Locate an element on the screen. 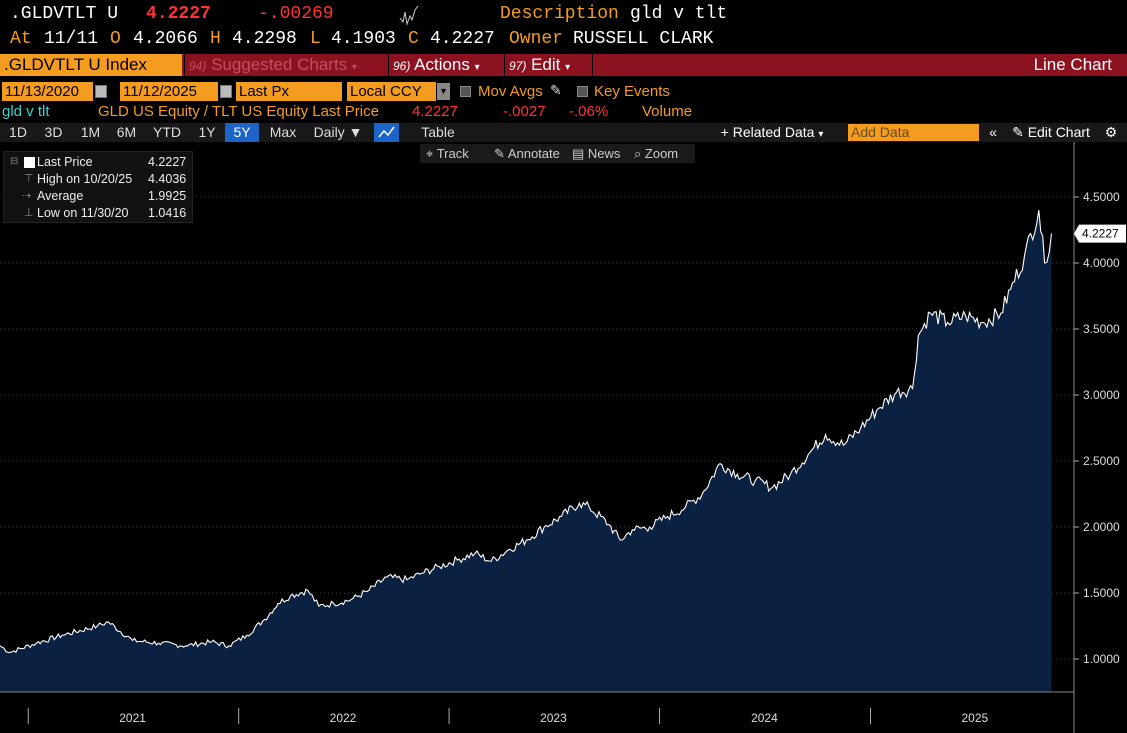 The image size is (1127, 733). suggested-charts-menu: 94) Suggested Charts ▾ is located at coordinates (285, 65).